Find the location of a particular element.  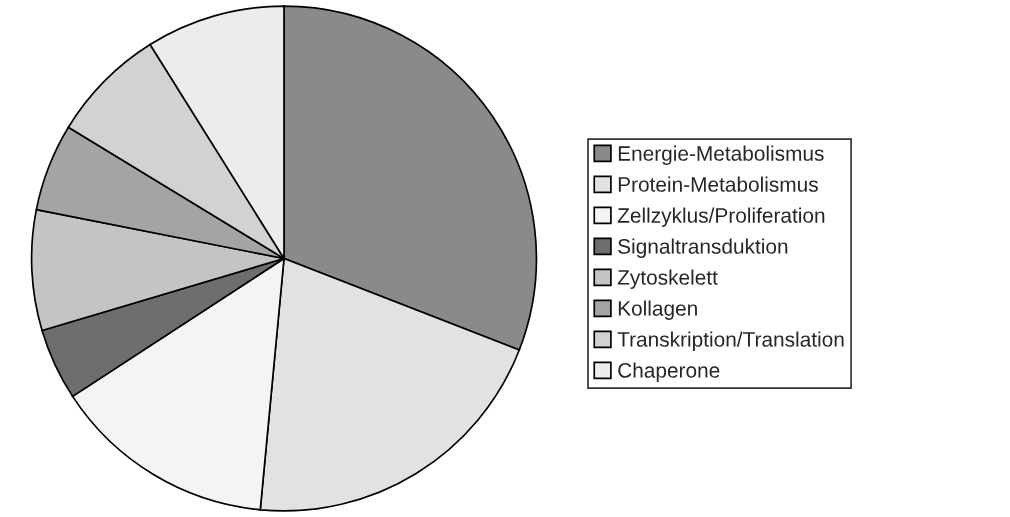

legend-label: Energie-Metabolismus is located at coordinates (721, 155).